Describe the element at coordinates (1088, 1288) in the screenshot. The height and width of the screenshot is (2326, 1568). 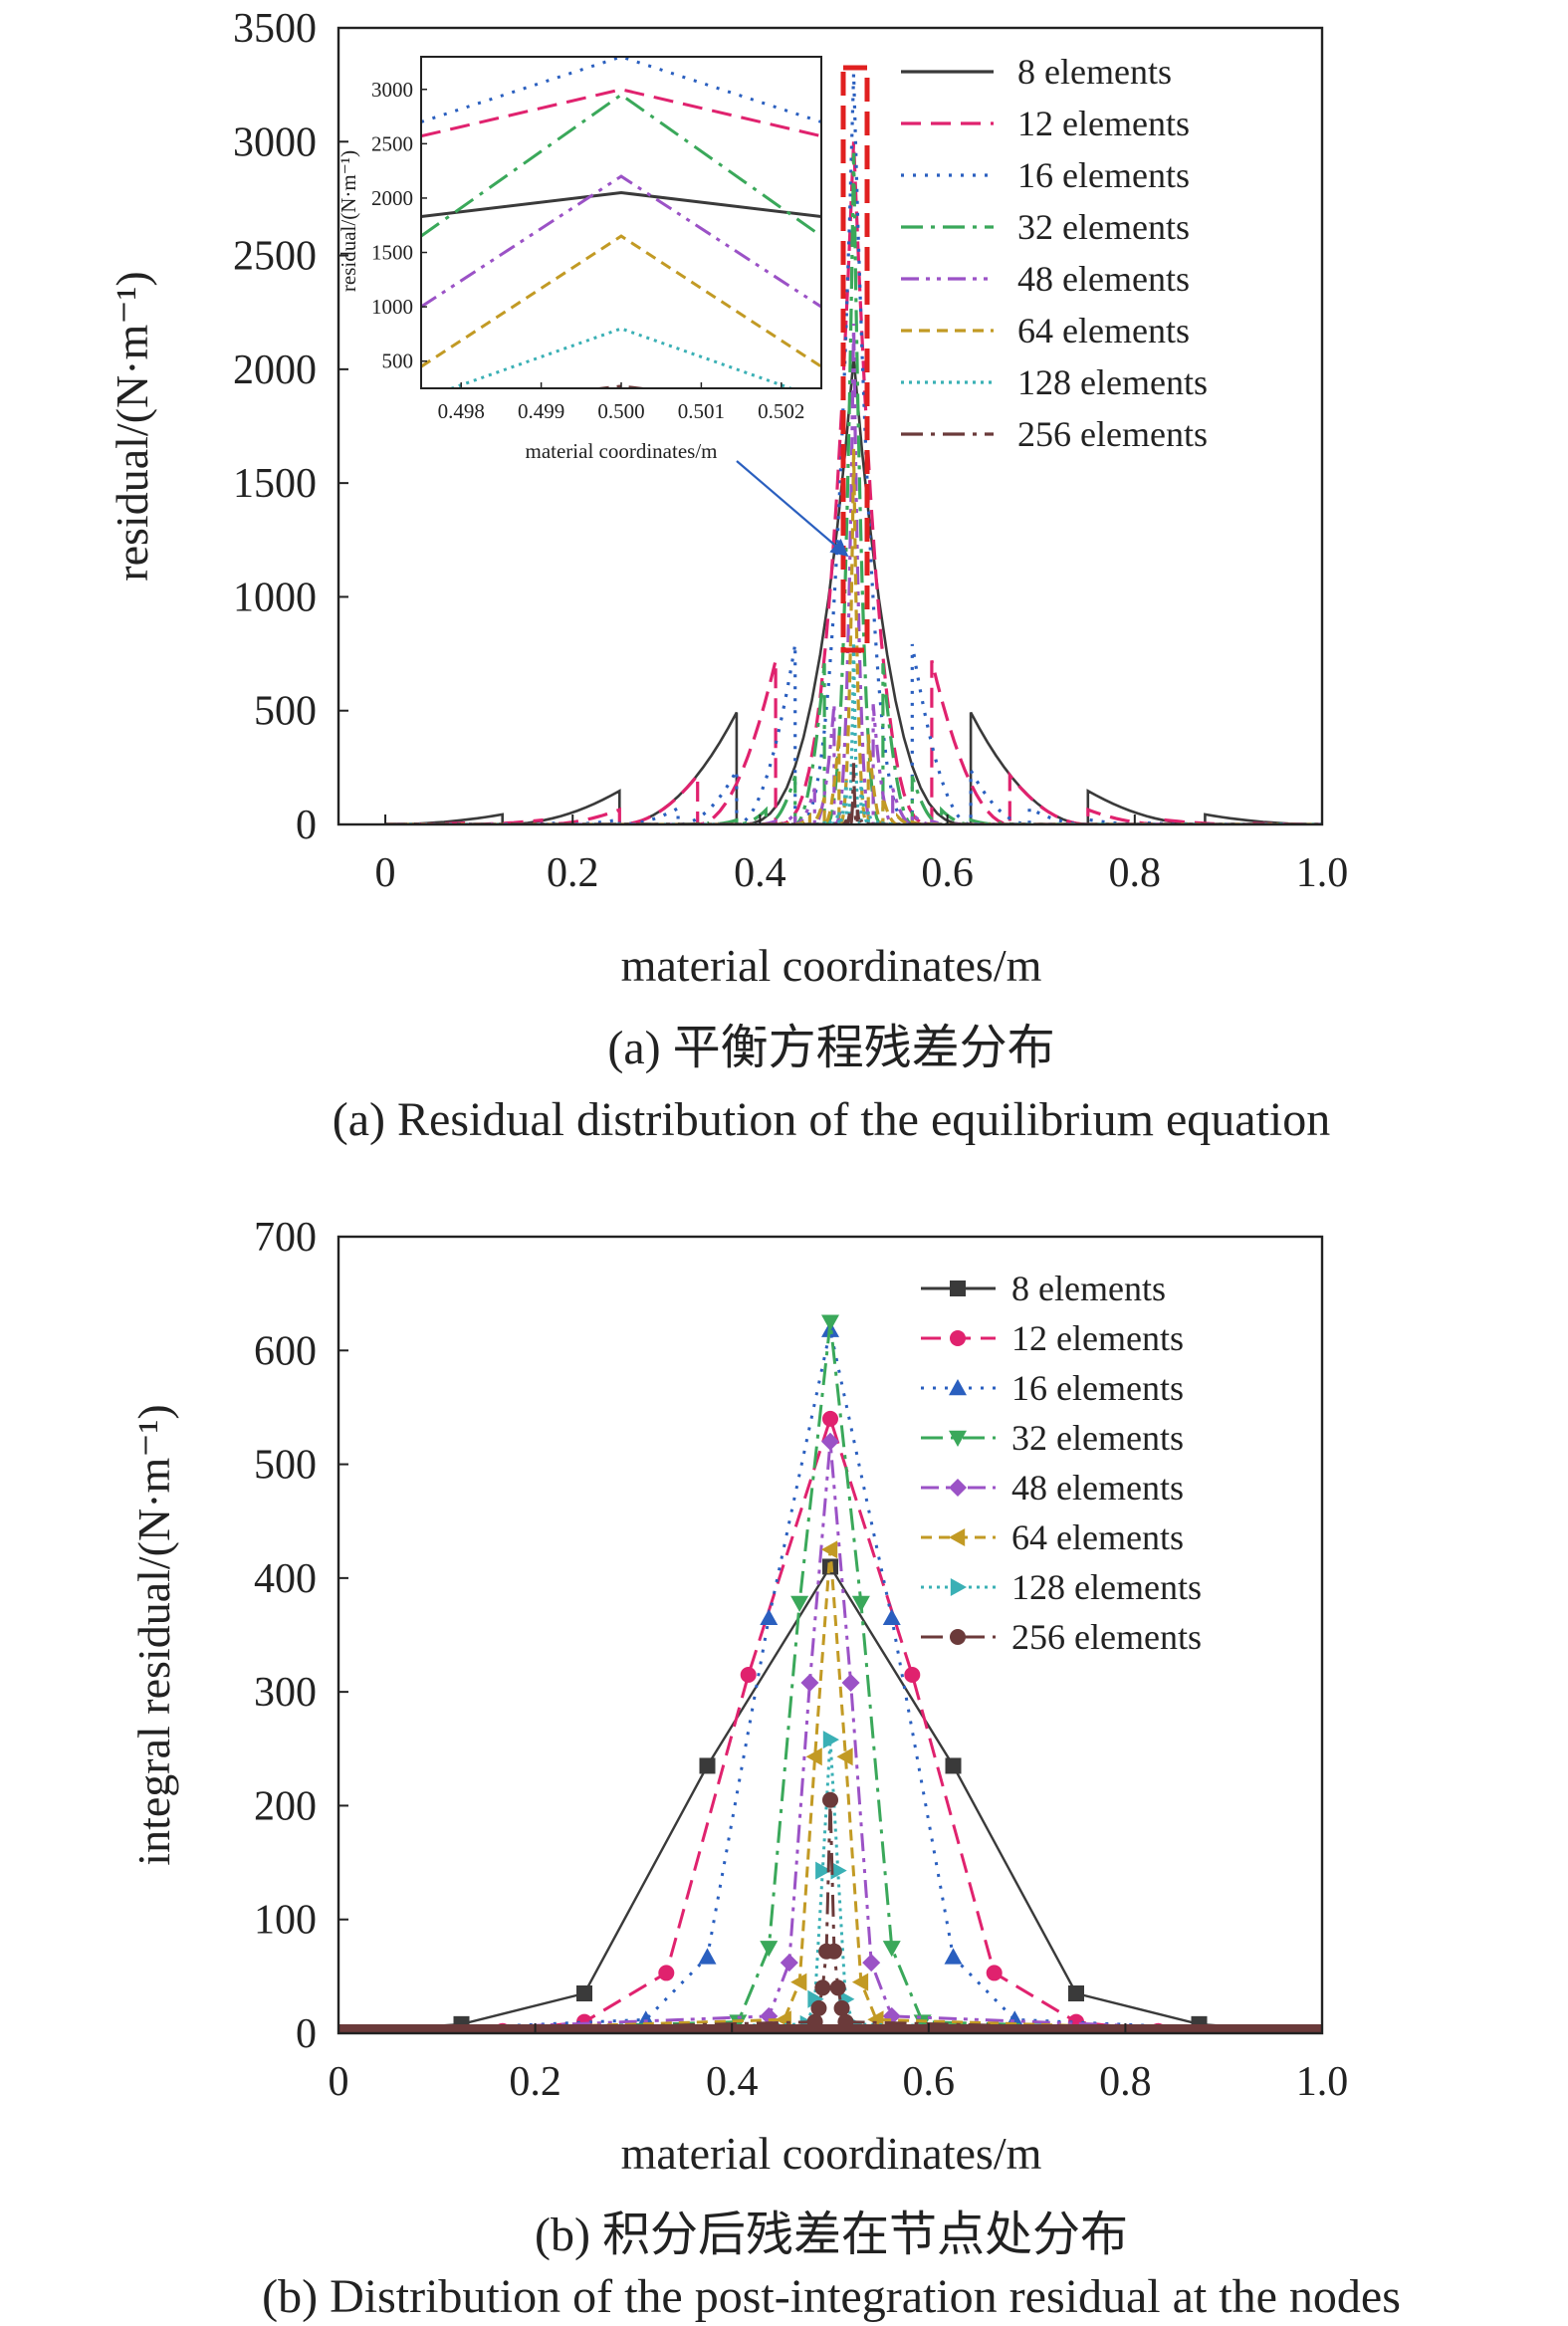
I see `legend-b-label: 8 elements` at that location.